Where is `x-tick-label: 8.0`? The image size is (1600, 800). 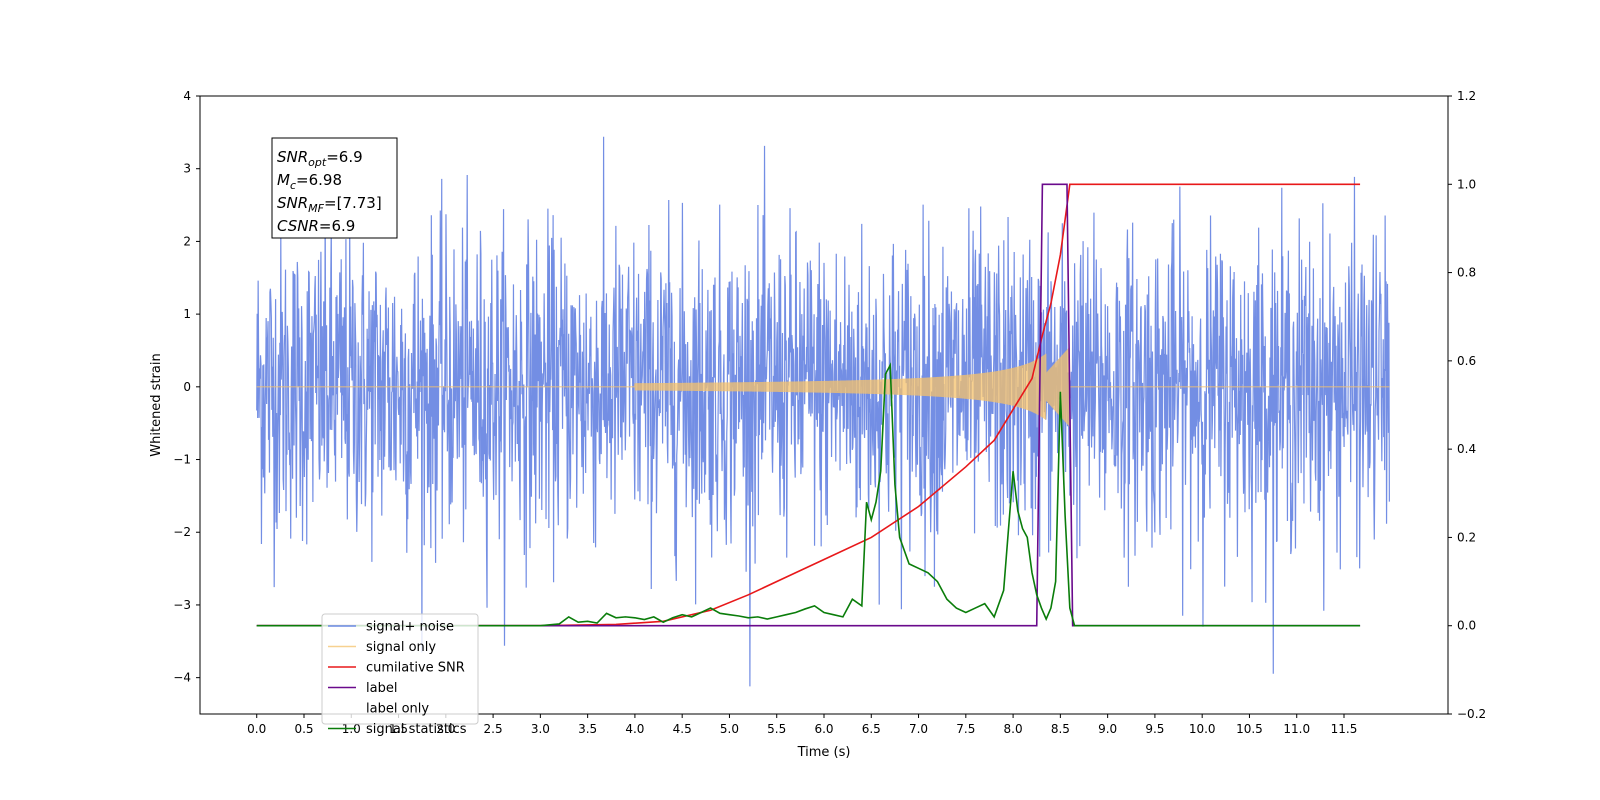
x-tick-label: 8.0 is located at coordinates (1013, 729).